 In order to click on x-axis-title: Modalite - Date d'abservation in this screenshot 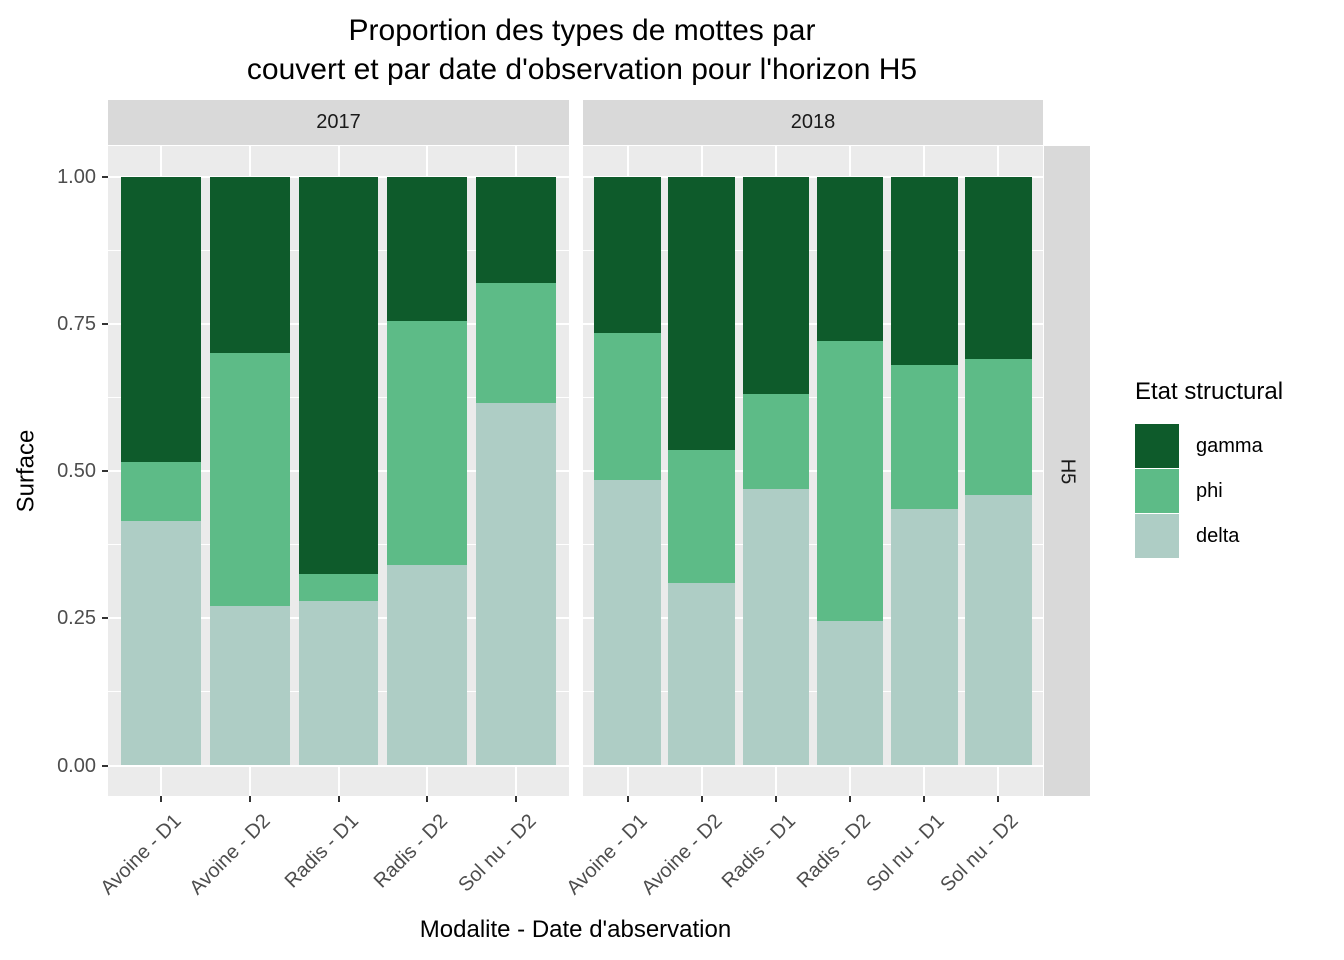, I will do `click(575, 929)`.